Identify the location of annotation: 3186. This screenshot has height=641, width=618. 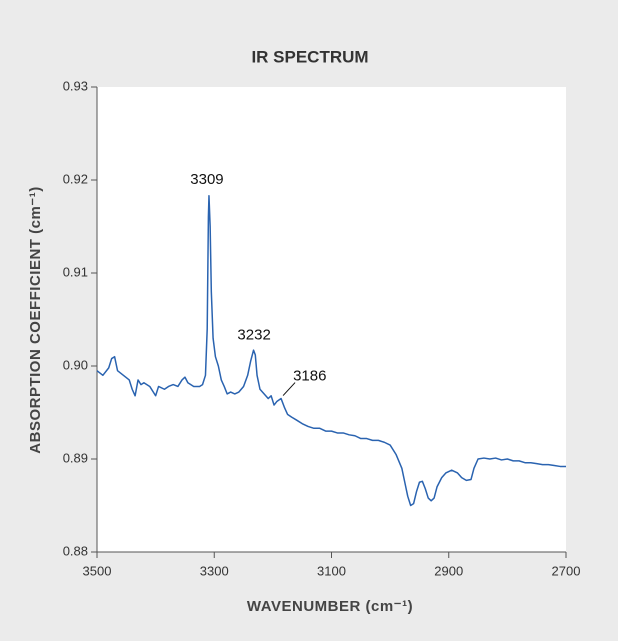
(309, 376).